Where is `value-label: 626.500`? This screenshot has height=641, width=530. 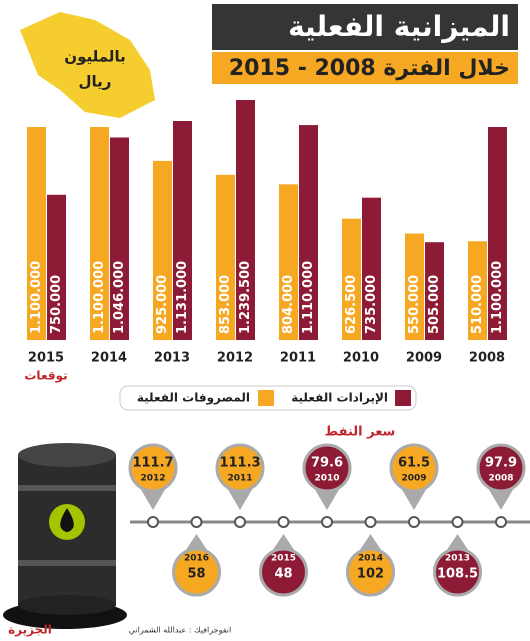 value-label: 626.500 is located at coordinates (351, 304).